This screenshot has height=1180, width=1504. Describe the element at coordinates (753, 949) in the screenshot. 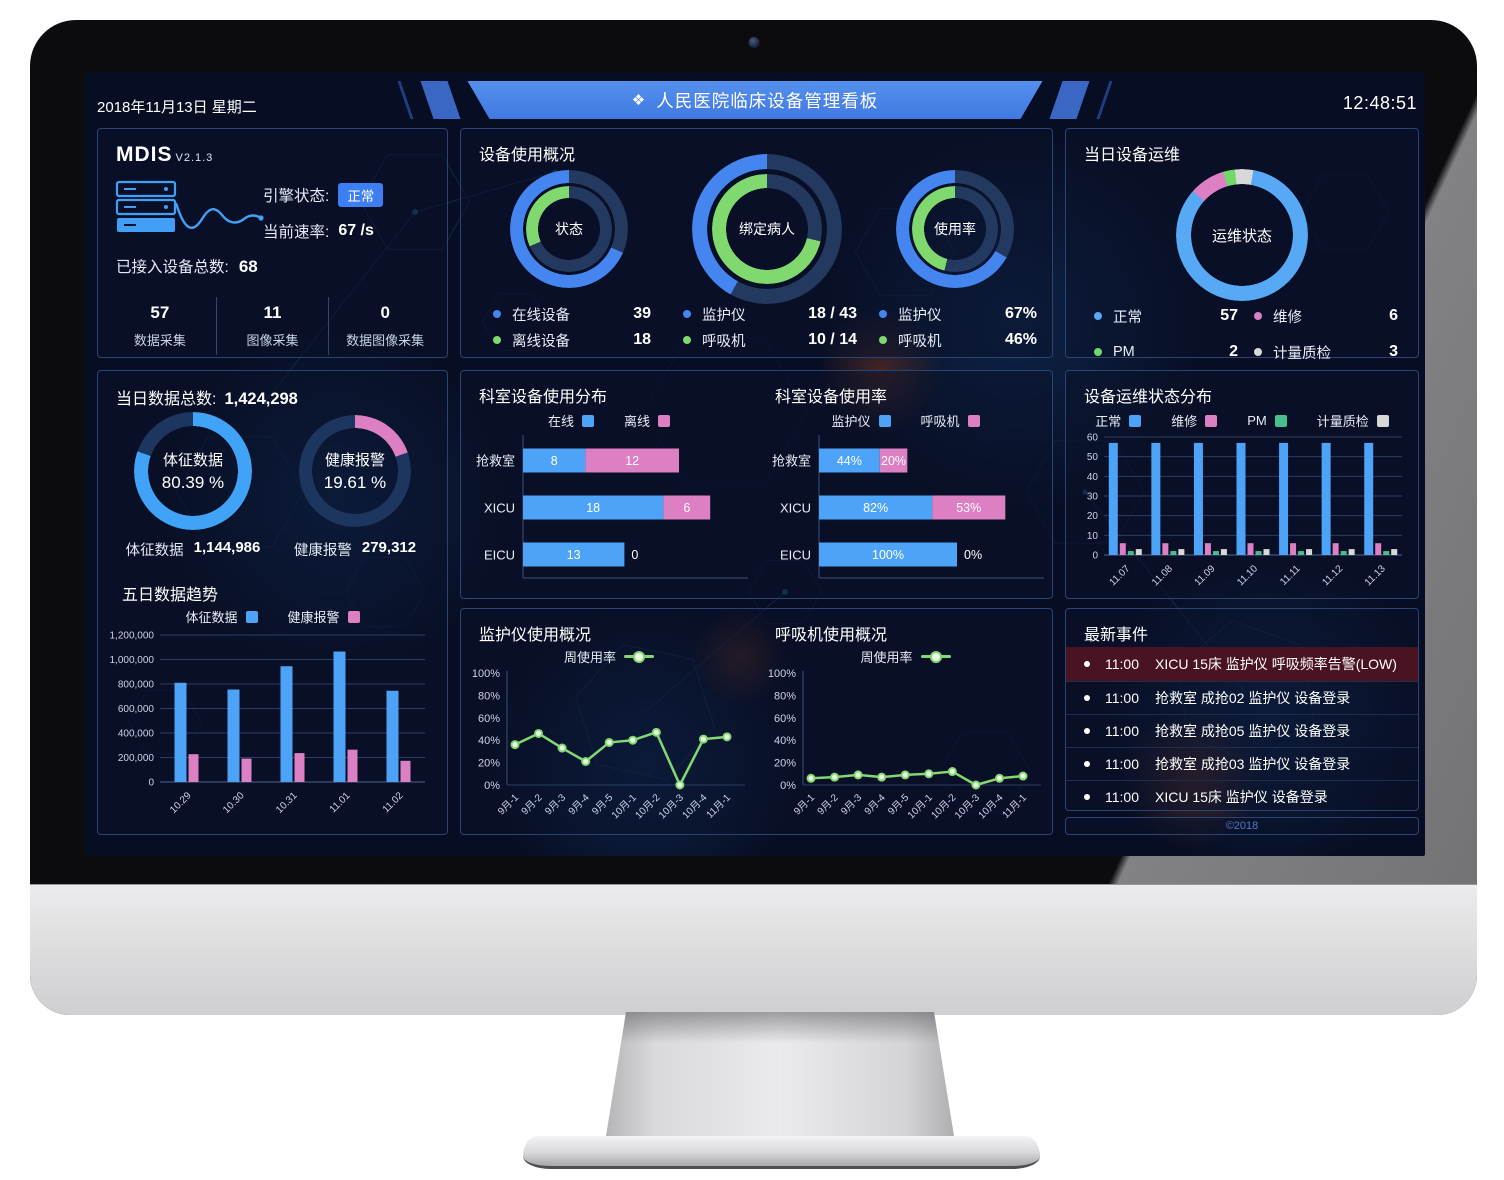

I see `monitor-chin` at that location.